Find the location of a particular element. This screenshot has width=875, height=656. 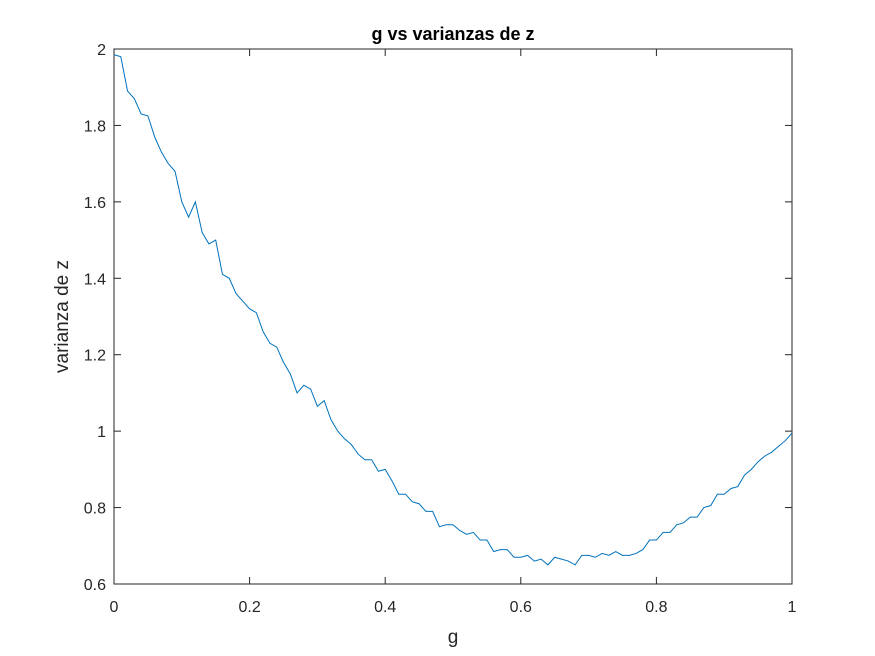

x-tick-label: 0.8 is located at coordinates (656, 607).